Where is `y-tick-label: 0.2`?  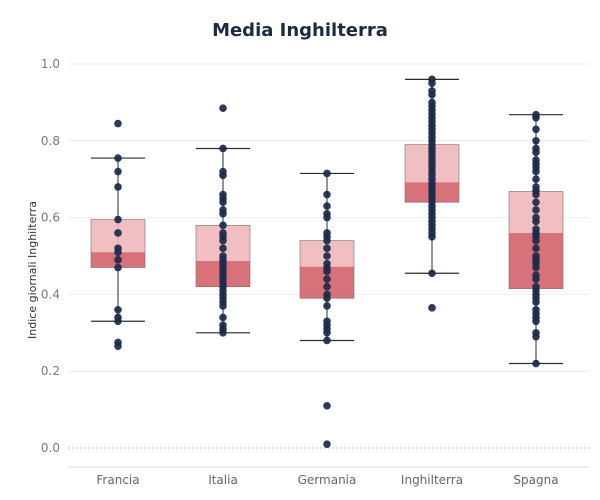 y-tick-label: 0.2 is located at coordinates (50, 371).